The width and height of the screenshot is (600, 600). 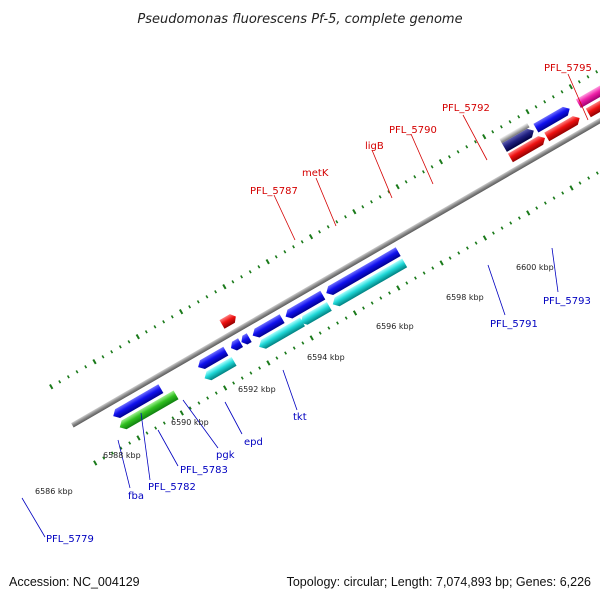 I want to click on gene-label: epd, so click(x=253, y=442).